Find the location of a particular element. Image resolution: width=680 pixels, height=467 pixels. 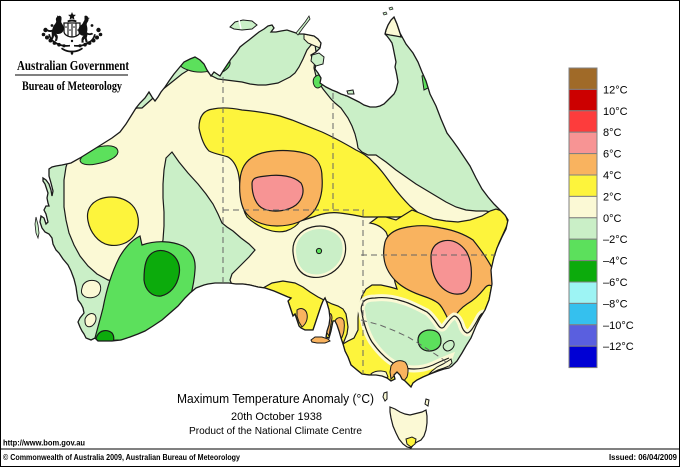

svg-text: –2°C is located at coordinates (615, 240).